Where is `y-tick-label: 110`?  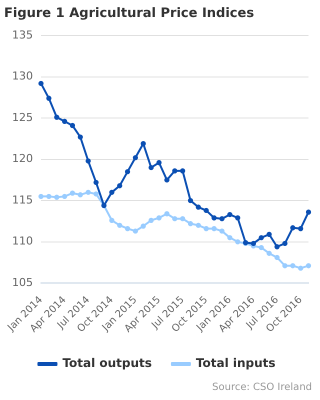
y-tick-label: 110 is located at coordinates (22, 241).